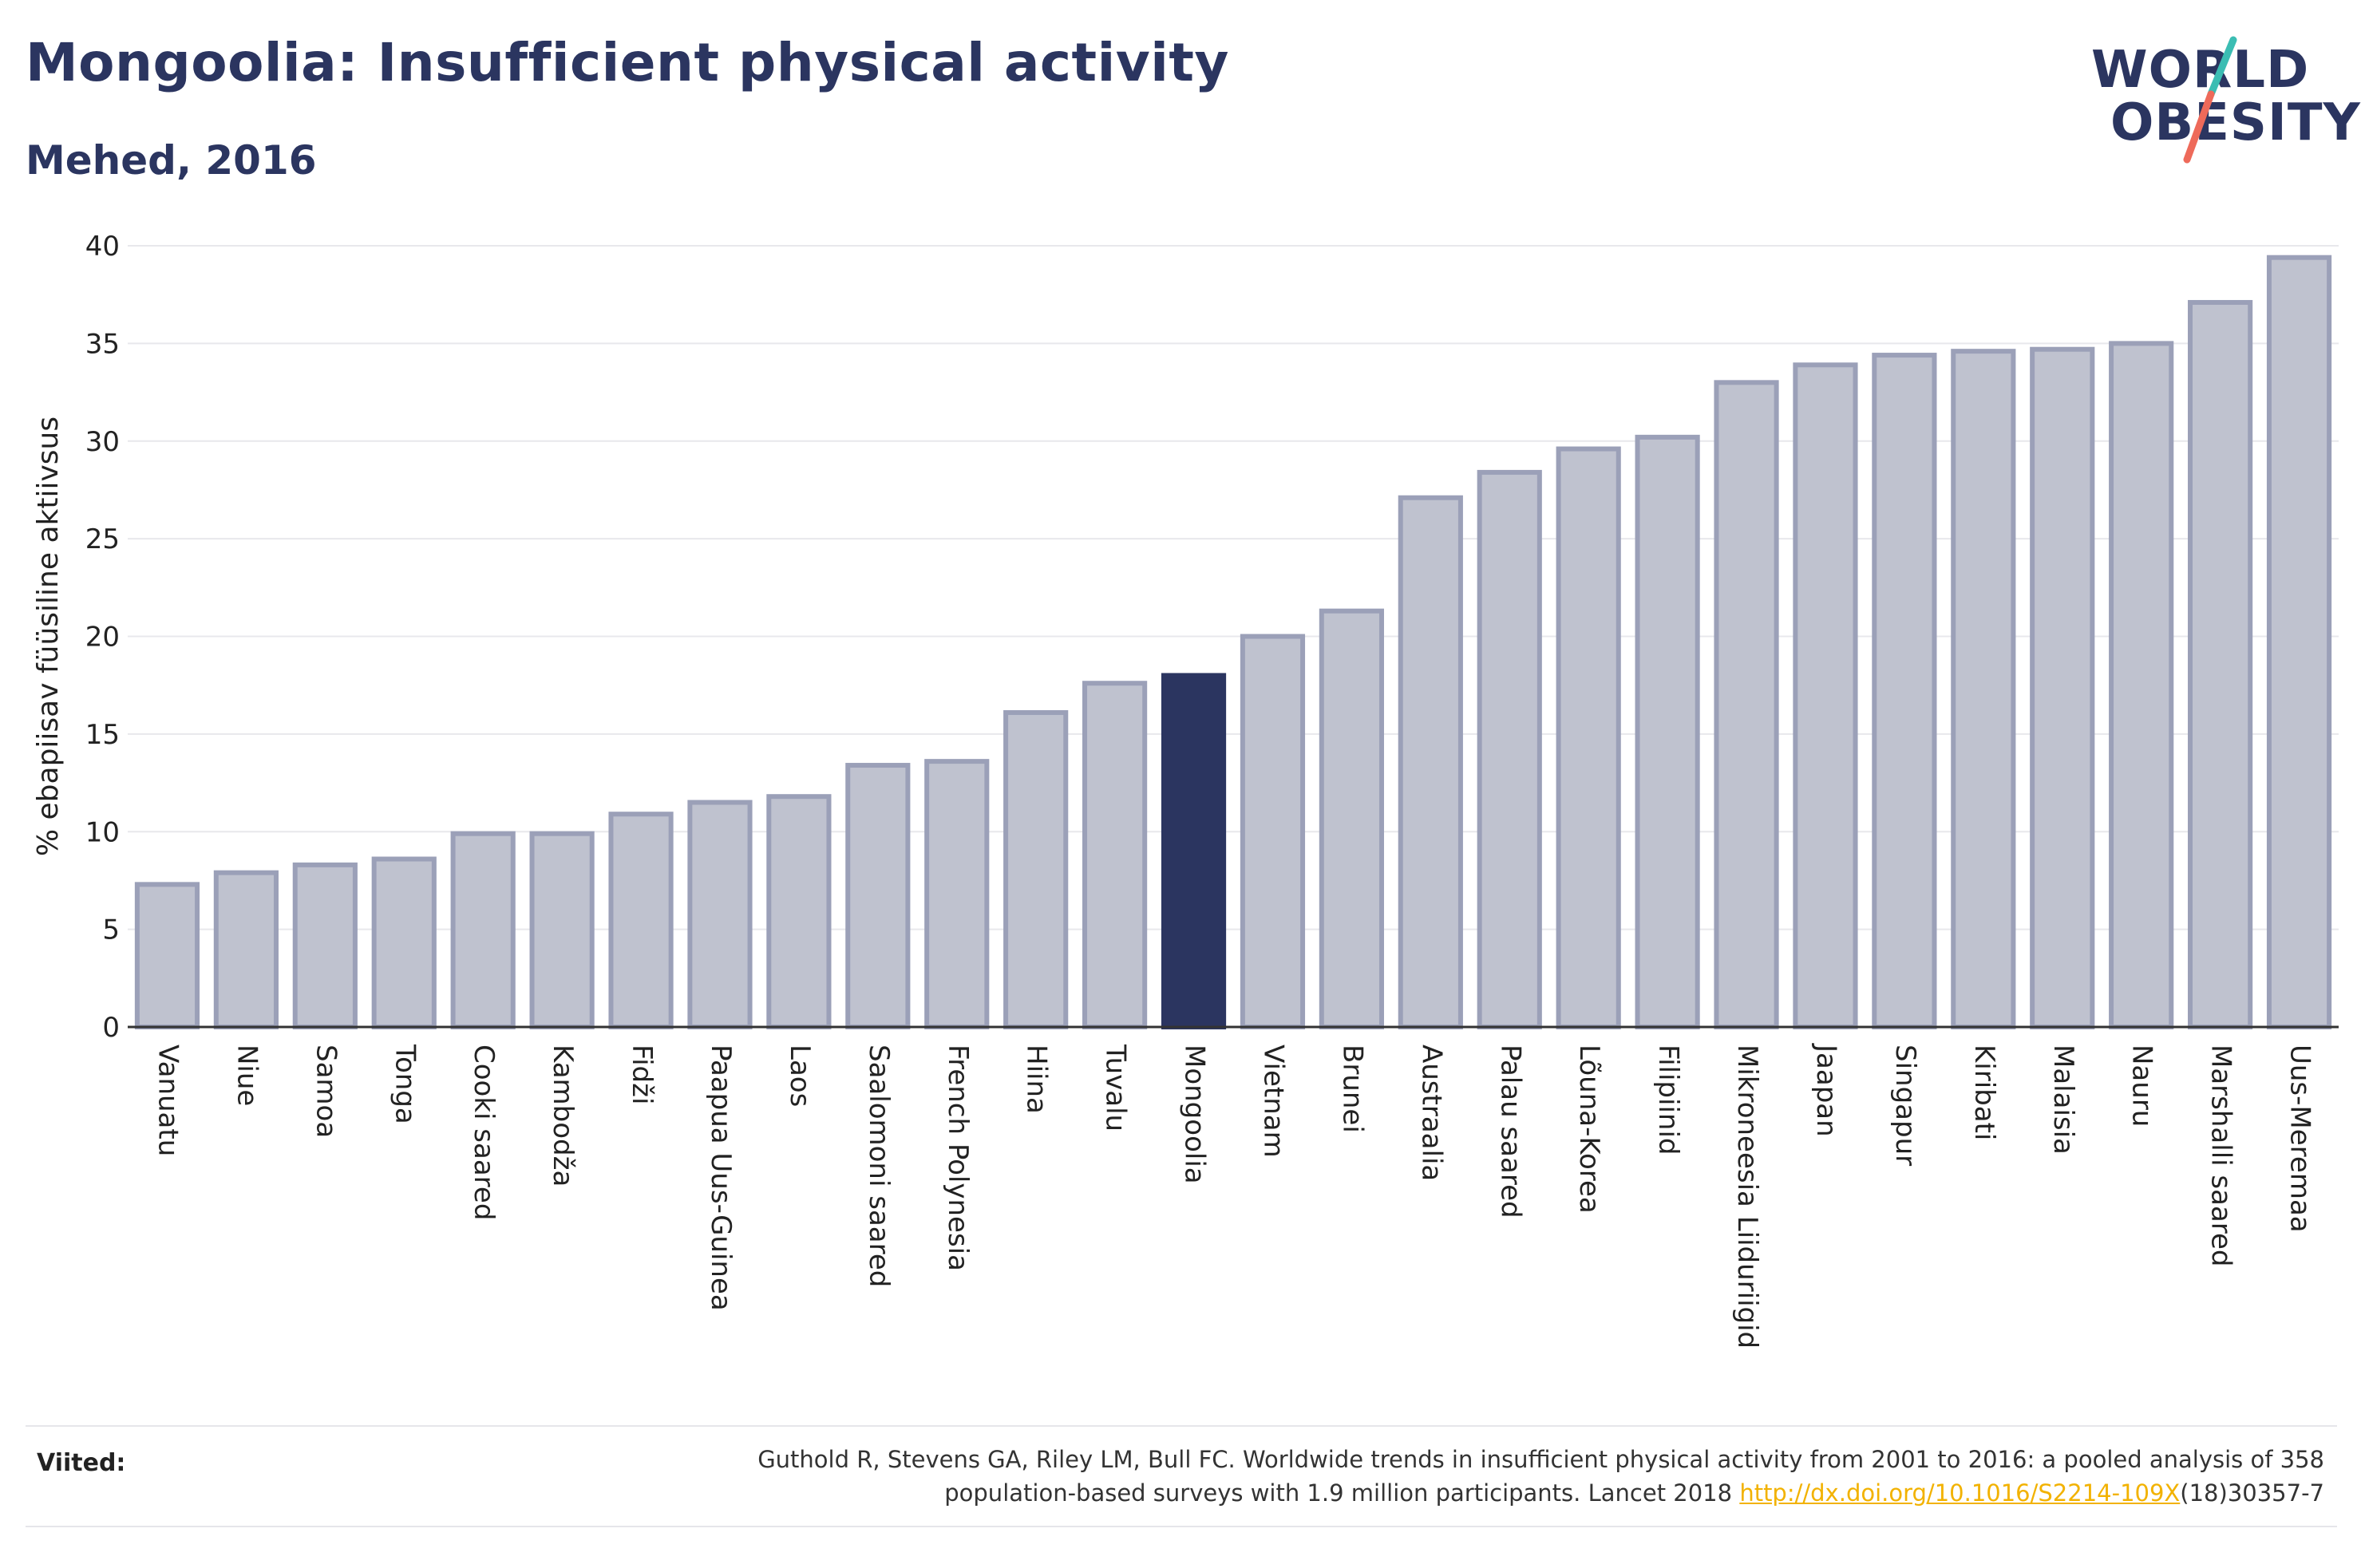  What do you see at coordinates (484, 1132) in the screenshot?
I see `x-tick-label: Cooki saared` at bounding box center [484, 1132].